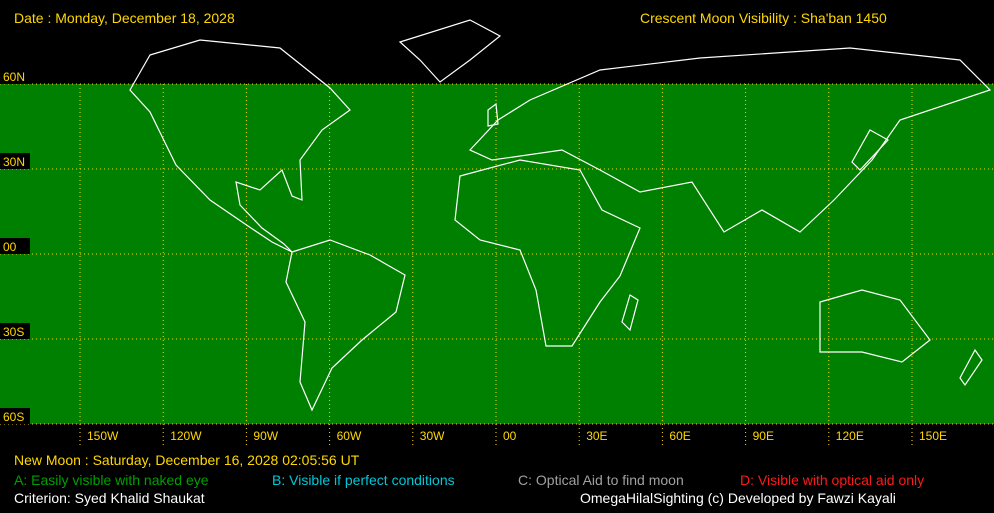 This screenshot has height=513, width=994. I want to click on lon-label: 120W, so click(186, 436).